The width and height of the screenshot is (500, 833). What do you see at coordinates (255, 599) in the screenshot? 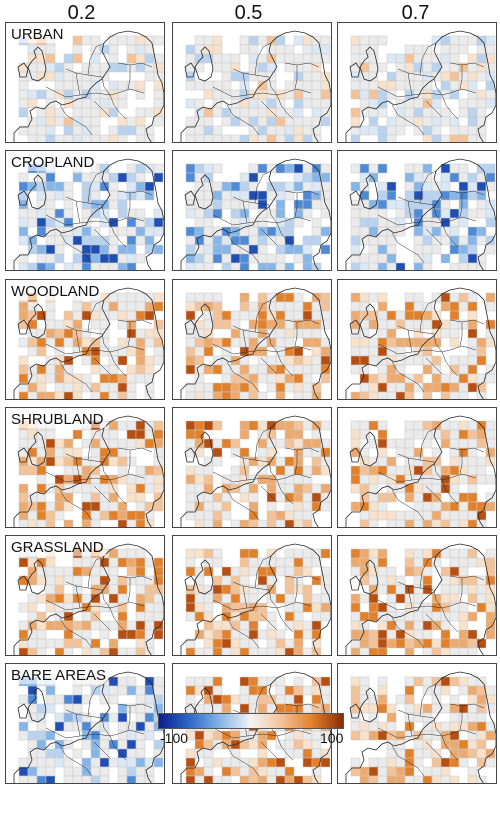
I see `europe-map` at bounding box center [255, 599].